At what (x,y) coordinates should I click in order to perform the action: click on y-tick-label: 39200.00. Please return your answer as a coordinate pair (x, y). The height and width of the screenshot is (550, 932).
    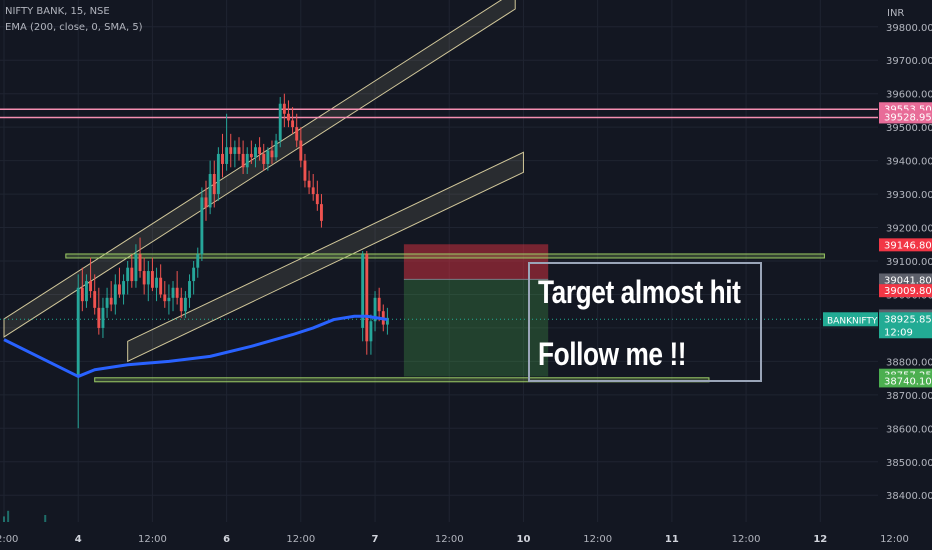
    Looking at the image, I should click on (909, 229).